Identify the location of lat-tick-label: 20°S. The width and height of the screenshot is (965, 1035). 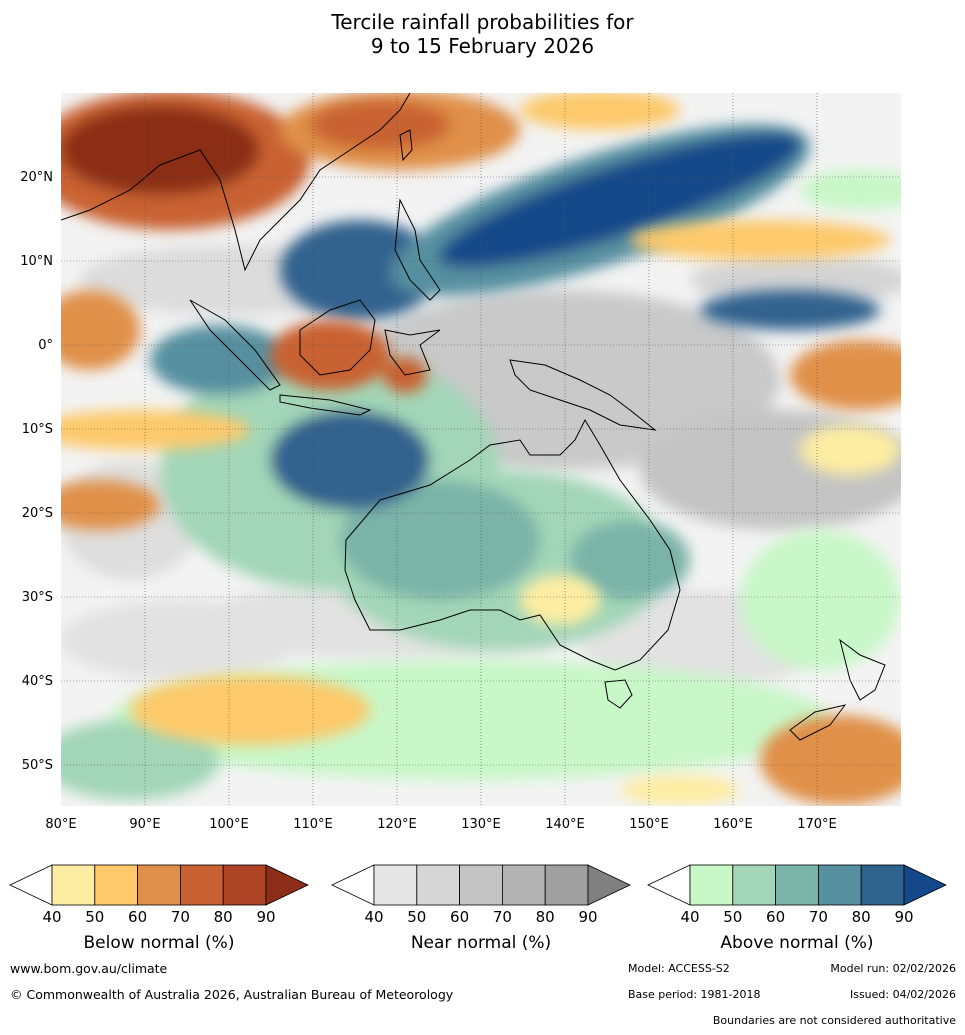
(37, 513).